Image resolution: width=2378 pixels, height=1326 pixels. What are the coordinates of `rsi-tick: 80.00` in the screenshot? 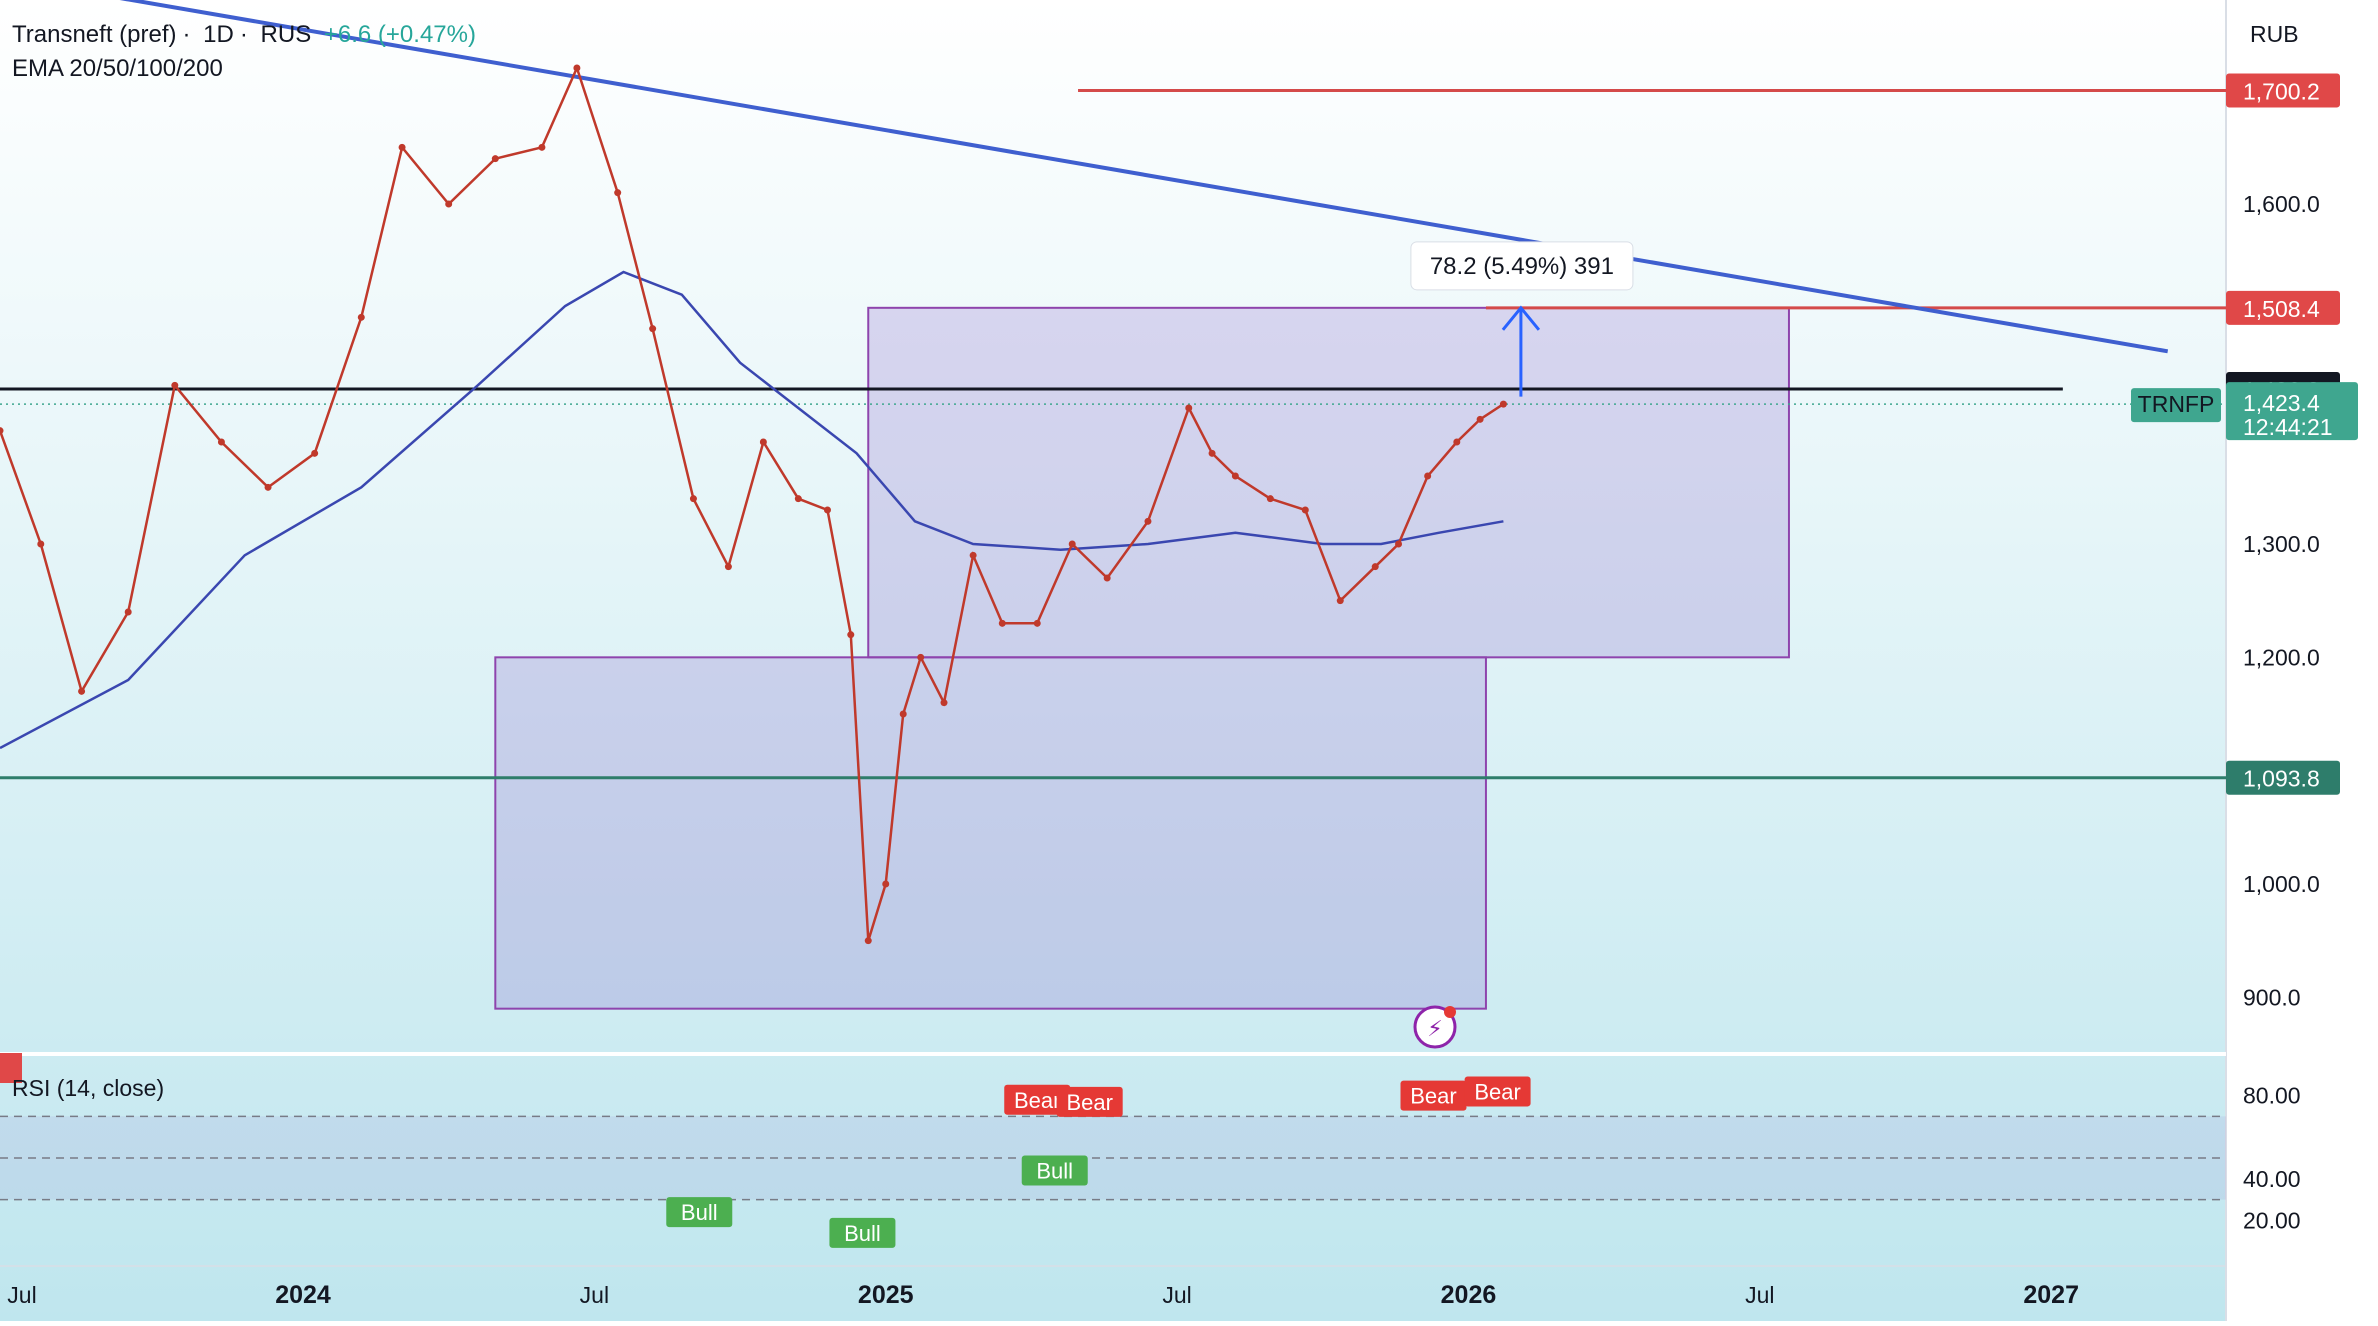 It's located at (2272, 1096).